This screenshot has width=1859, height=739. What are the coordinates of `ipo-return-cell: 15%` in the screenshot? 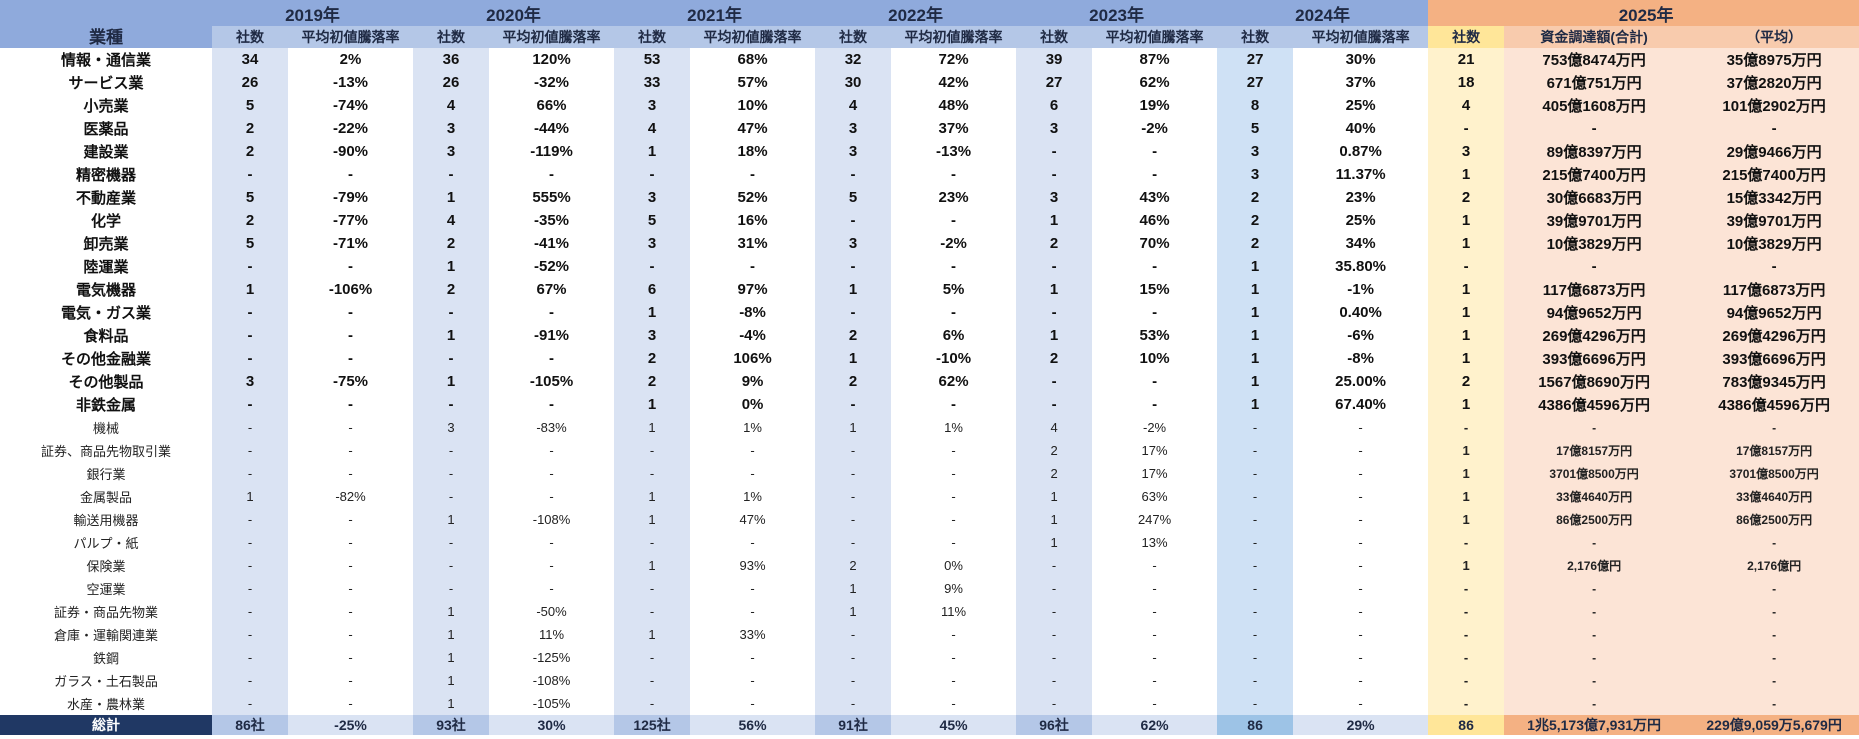 It's located at (1155, 289).